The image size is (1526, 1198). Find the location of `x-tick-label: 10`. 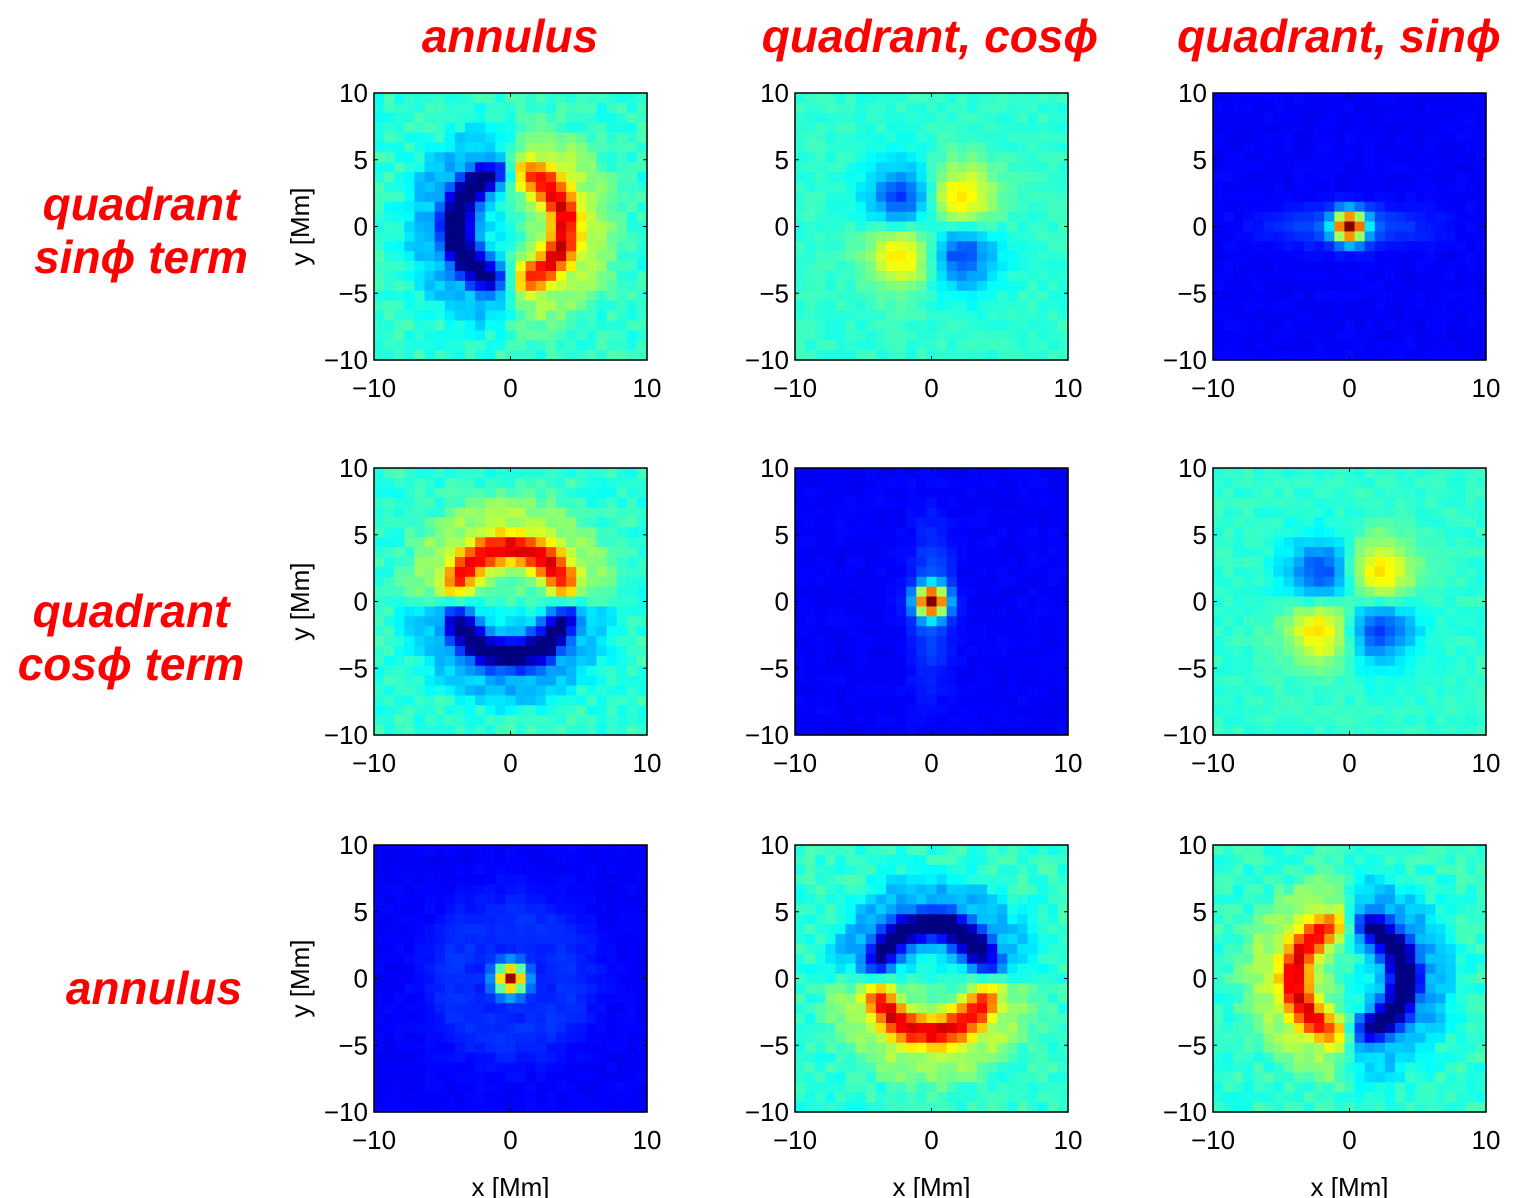

x-tick-label: 10 is located at coordinates (1068, 763).